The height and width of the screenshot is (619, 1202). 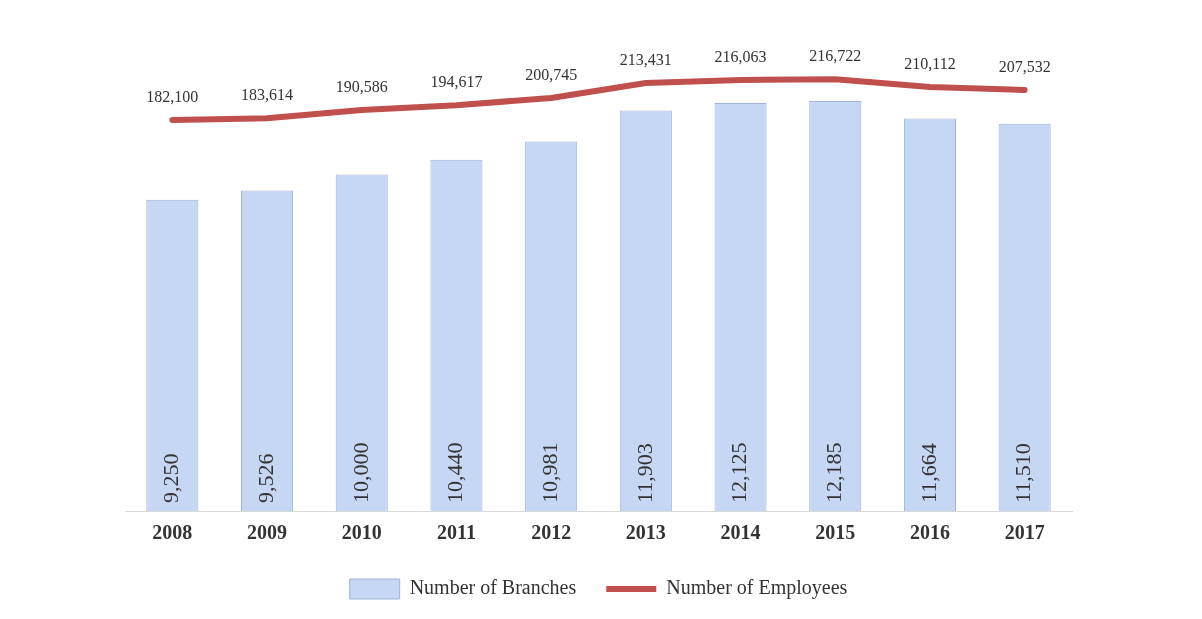 What do you see at coordinates (1024, 532) in the screenshot?
I see `x-tick-label: 2017` at bounding box center [1024, 532].